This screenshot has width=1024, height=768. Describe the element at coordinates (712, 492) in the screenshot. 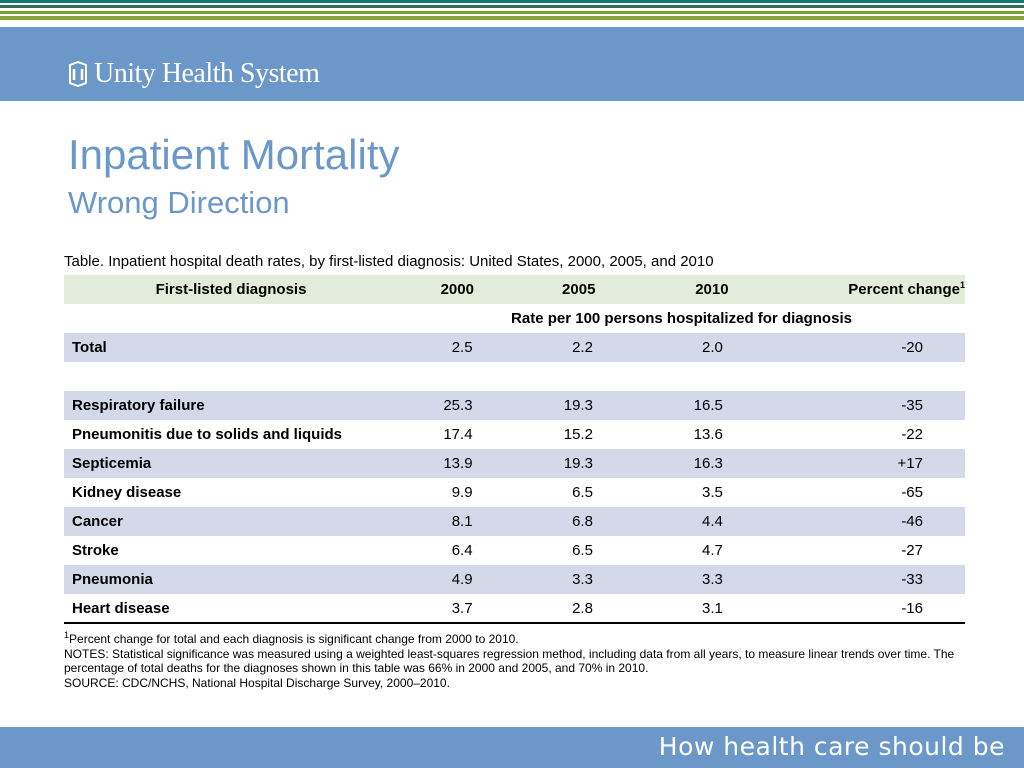

I see `value-2010-cell: 3.5` at that location.